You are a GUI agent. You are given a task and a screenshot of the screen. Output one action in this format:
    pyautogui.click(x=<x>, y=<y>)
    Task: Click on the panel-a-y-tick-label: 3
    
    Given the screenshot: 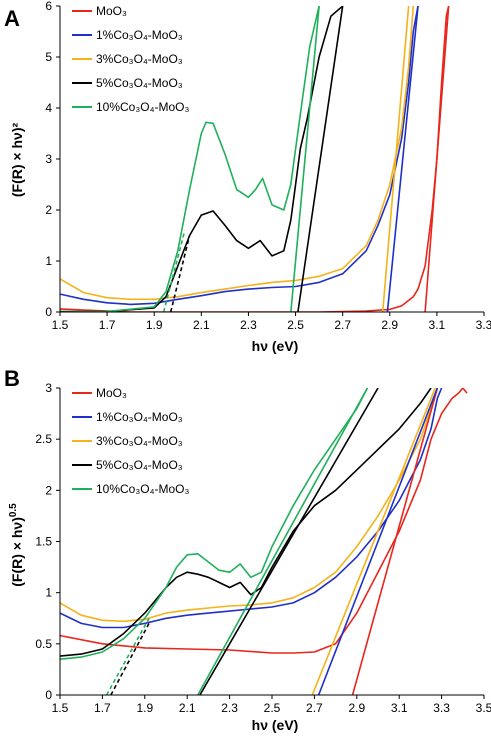 What is the action you would take?
    pyautogui.click(x=48, y=159)
    